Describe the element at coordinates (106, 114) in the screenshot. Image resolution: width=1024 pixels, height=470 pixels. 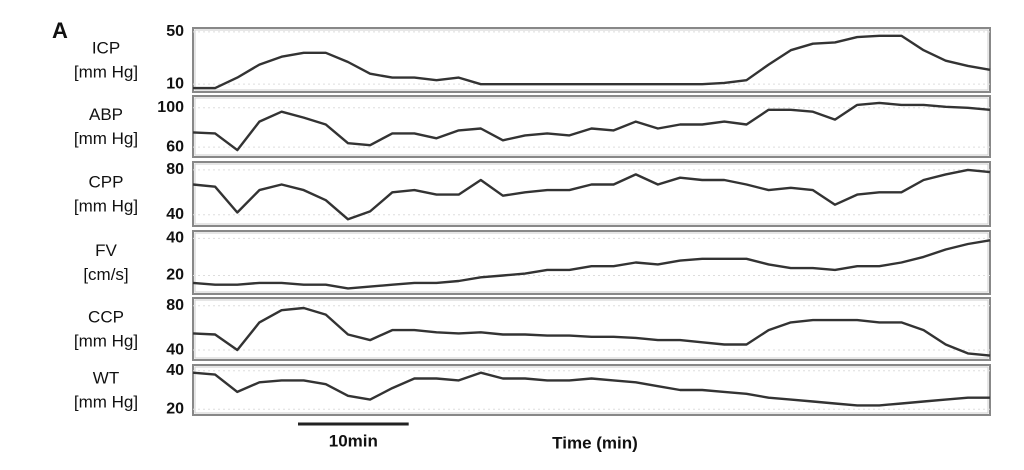
I see `y-axis-label: ABP` at that location.